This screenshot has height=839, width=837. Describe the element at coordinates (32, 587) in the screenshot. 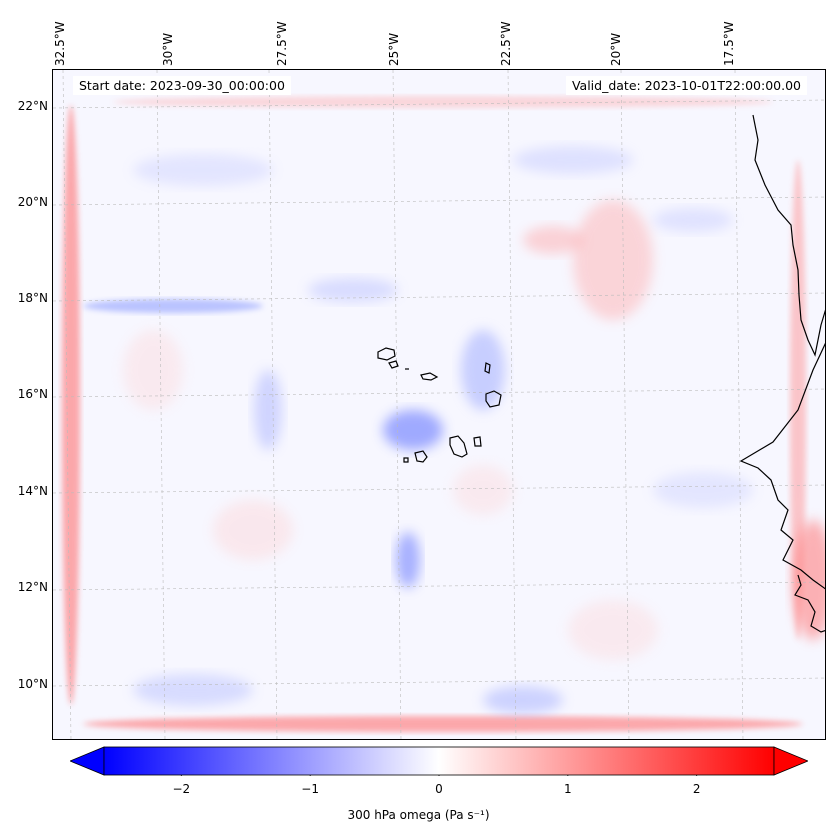

I see `latitude-label: 12°N` at that location.